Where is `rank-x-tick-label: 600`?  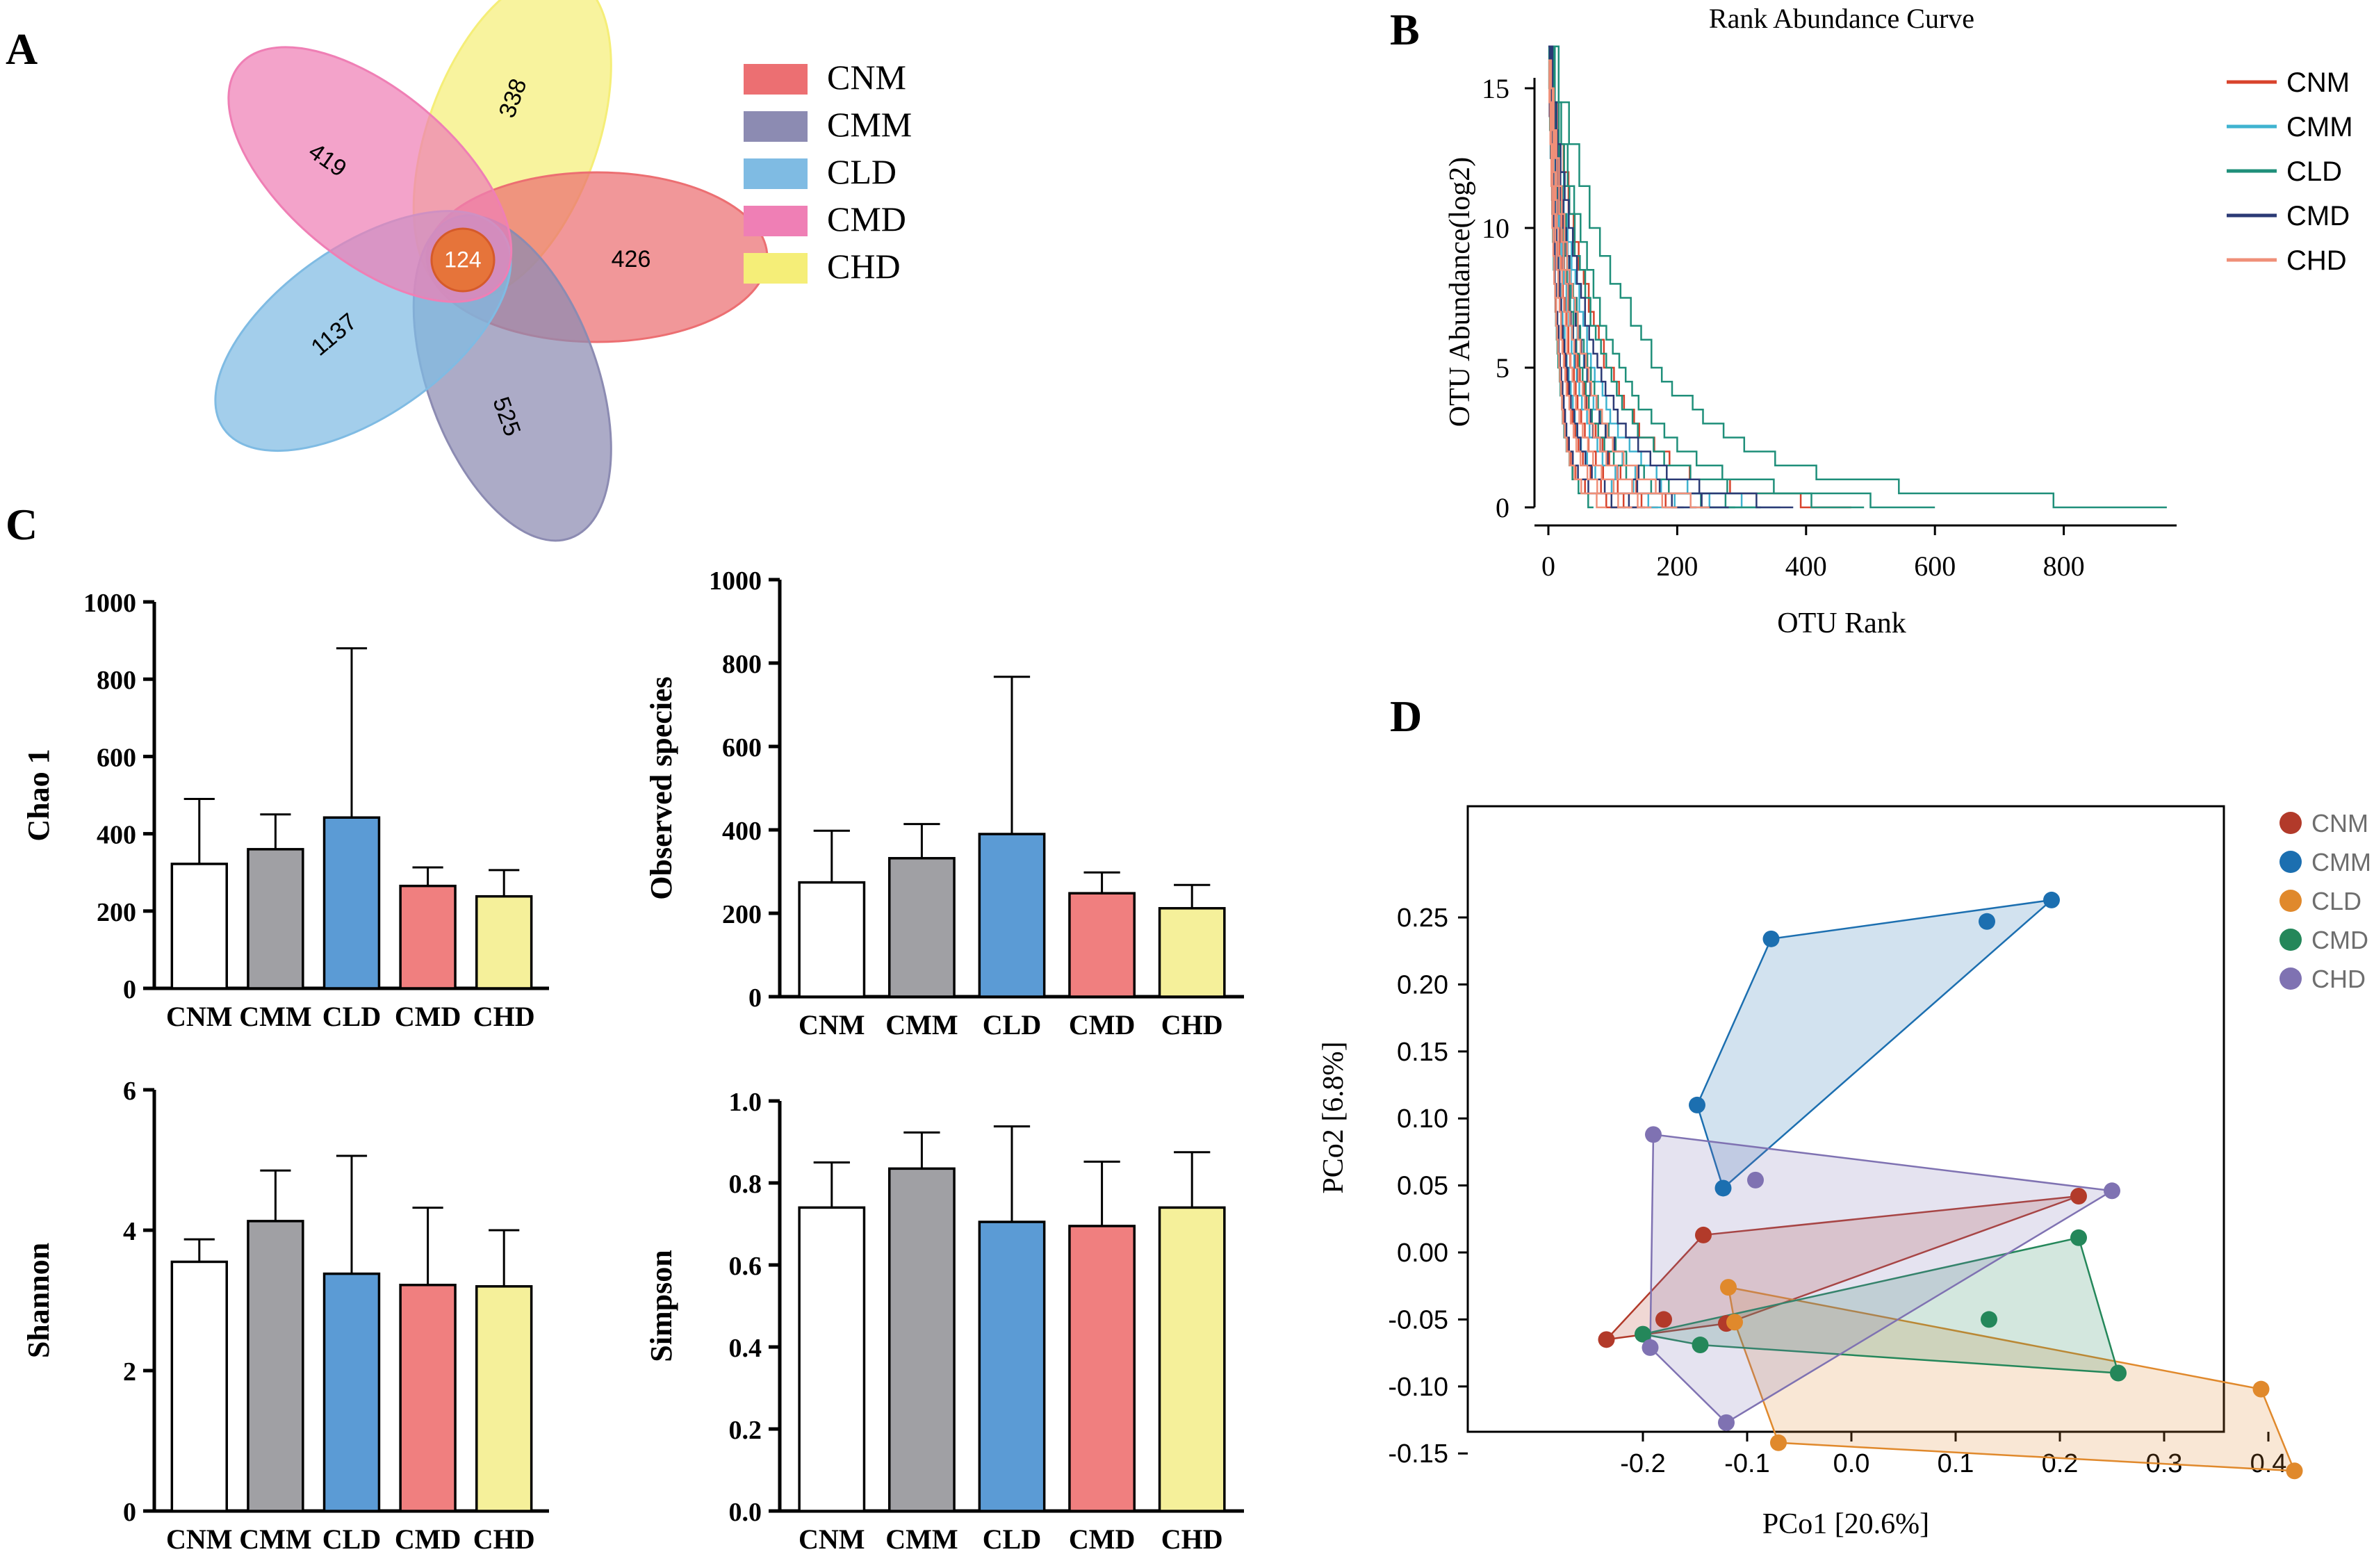
rank-x-tick-label: 600 is located at coordinates (1935, 566).